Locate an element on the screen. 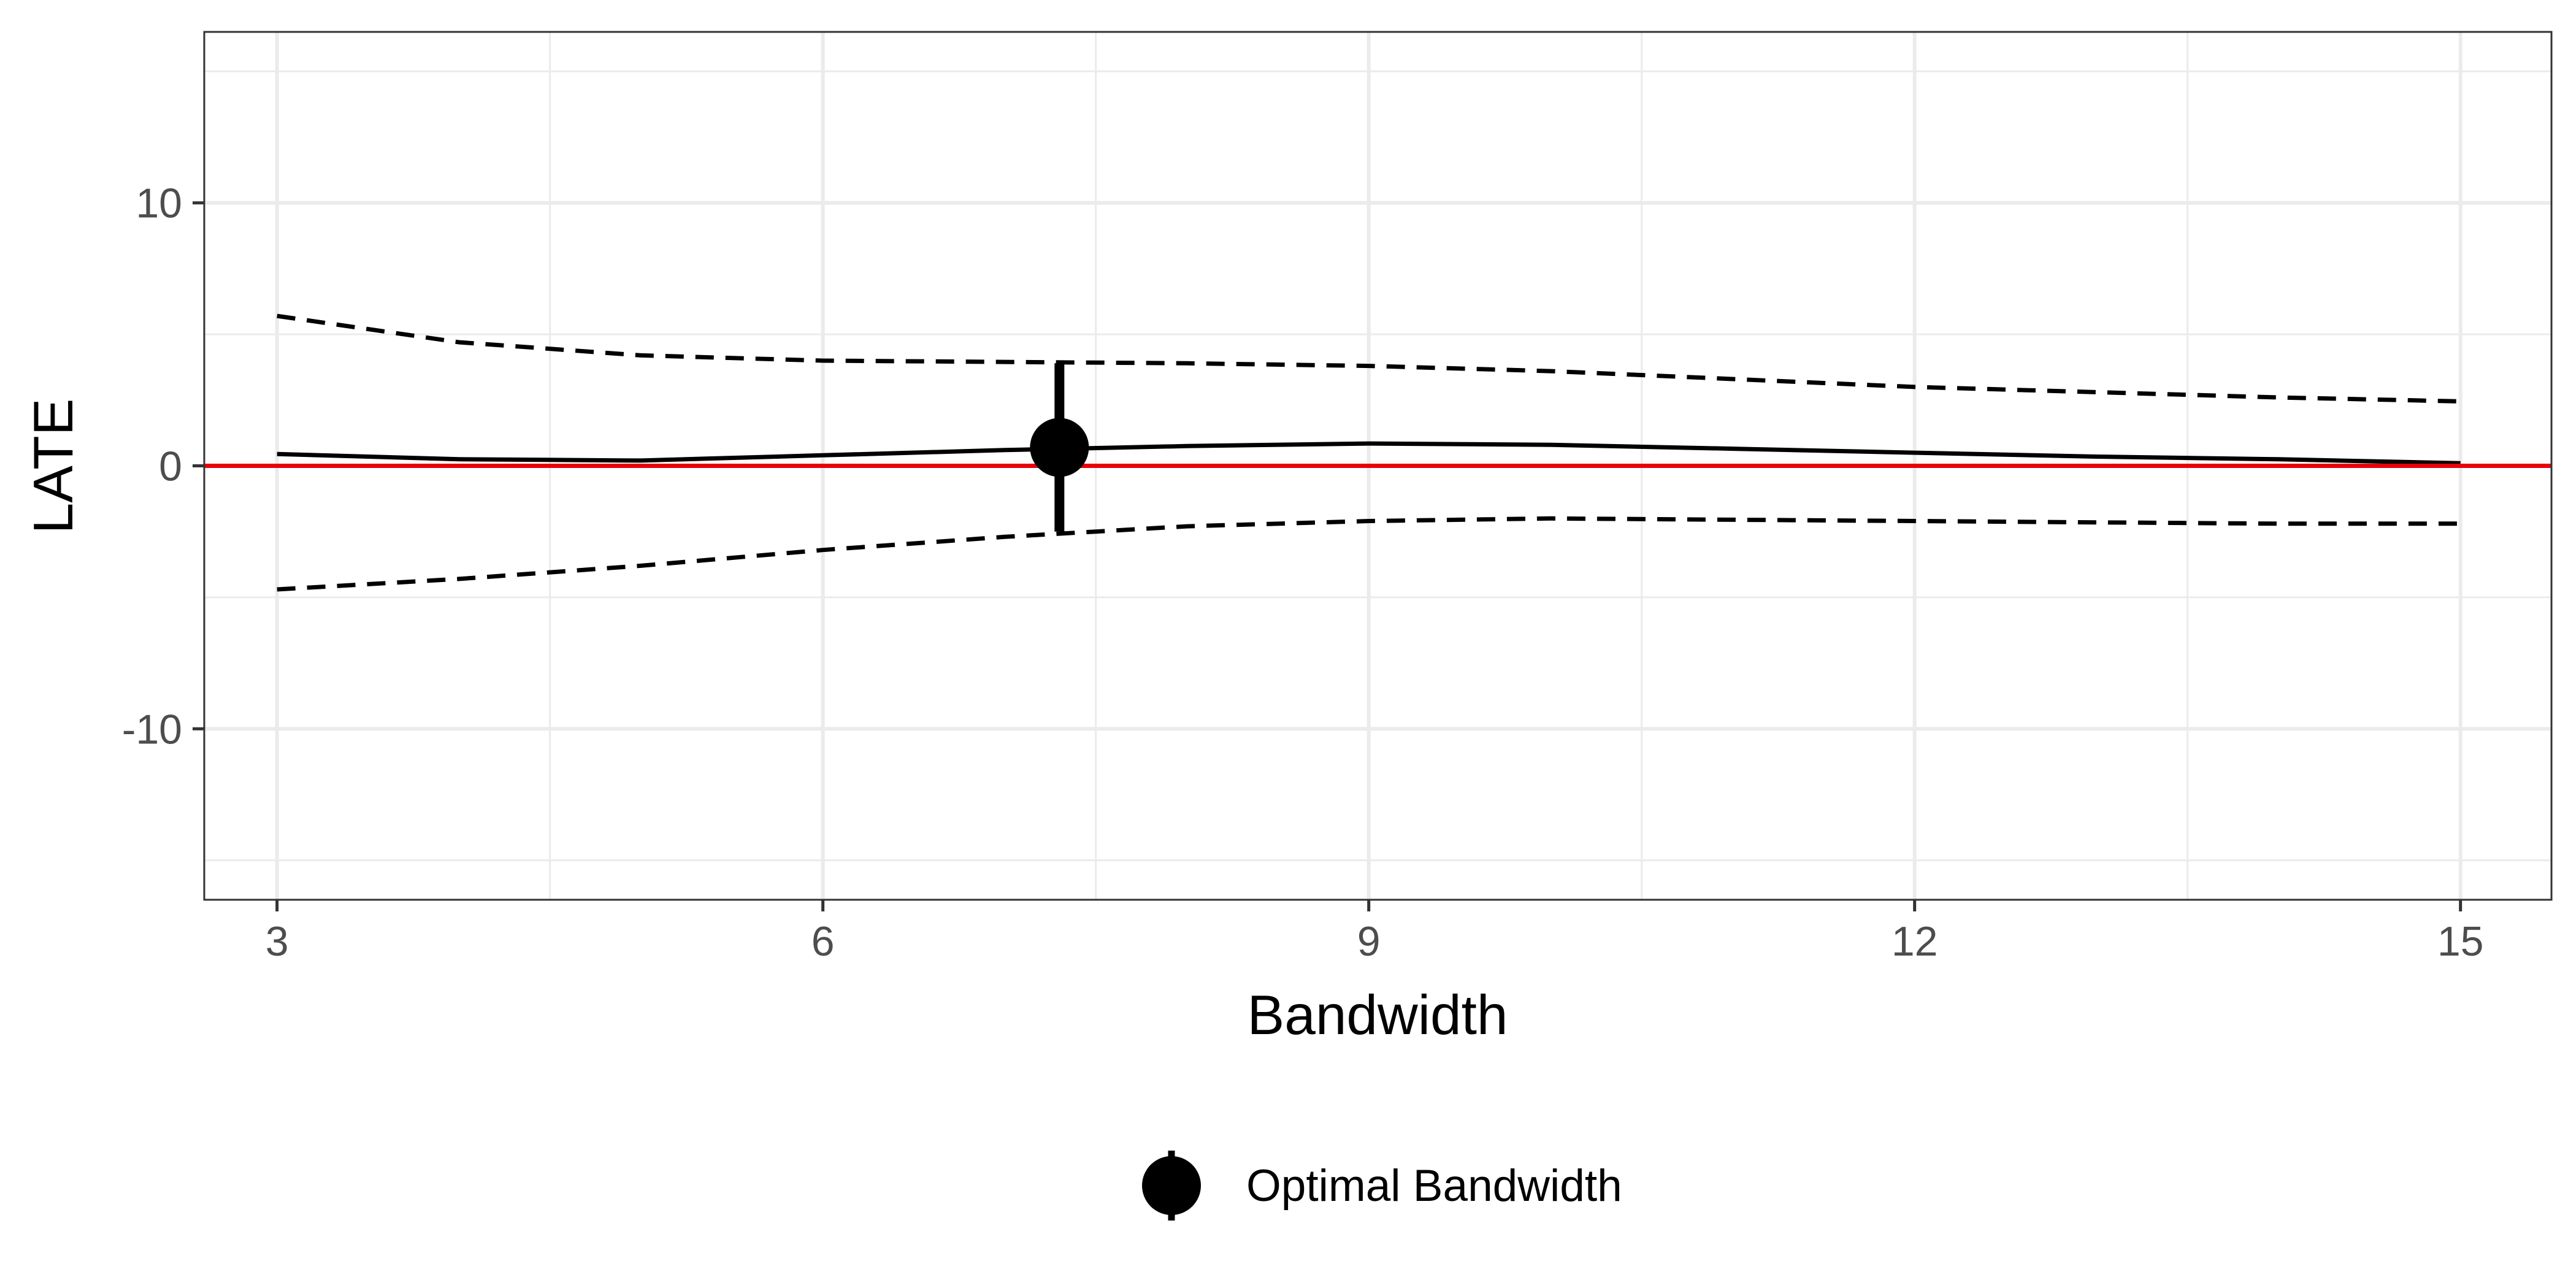  x-axis-title: Bandwidth is located at coordinates (1378, 1015).